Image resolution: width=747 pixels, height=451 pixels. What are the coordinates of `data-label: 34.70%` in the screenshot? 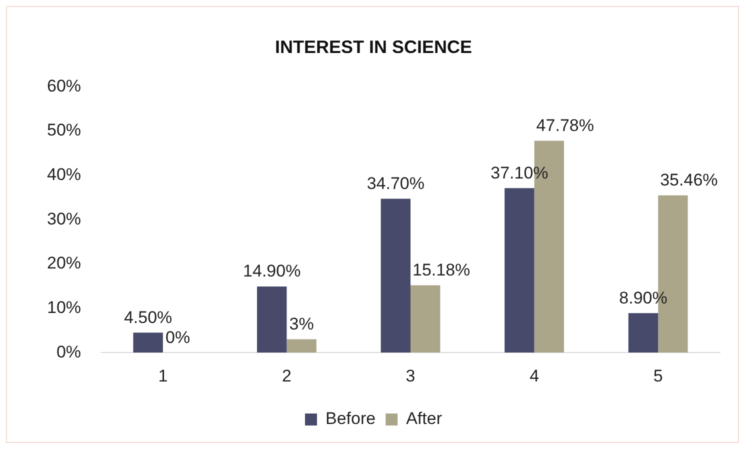 It's located at (395, 183).